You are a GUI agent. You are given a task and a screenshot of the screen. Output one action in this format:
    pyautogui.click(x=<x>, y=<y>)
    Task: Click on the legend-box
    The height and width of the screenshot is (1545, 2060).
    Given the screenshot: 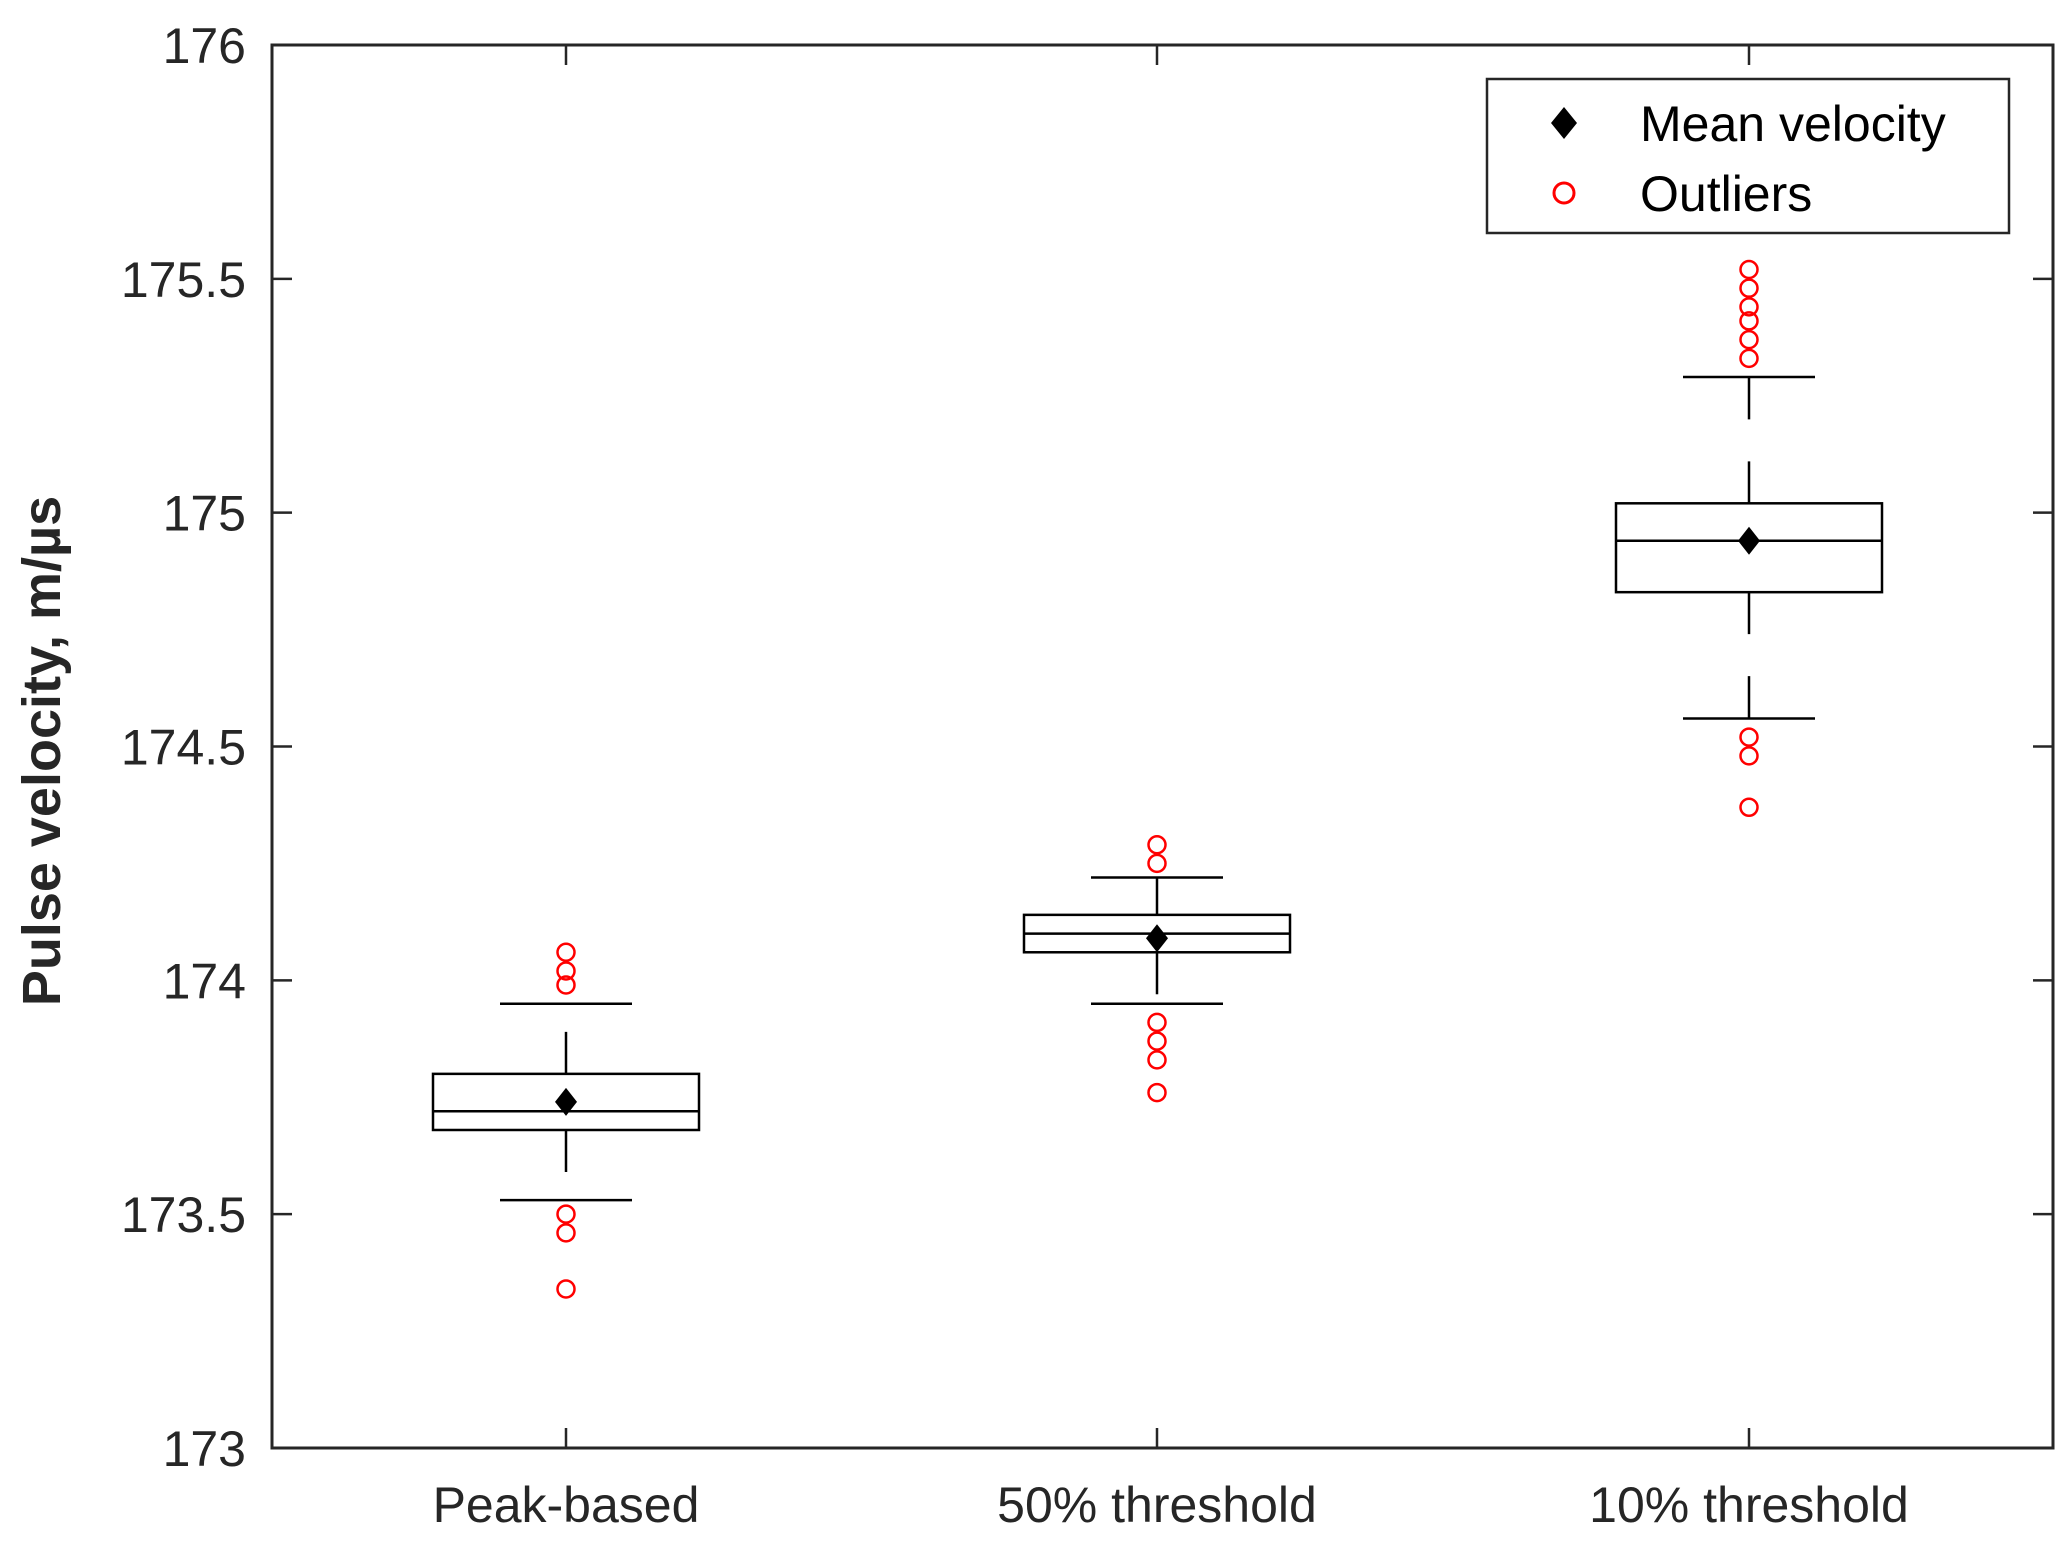 What is the action you would take?
    pyautogui.click(x=1748, y=156)
    